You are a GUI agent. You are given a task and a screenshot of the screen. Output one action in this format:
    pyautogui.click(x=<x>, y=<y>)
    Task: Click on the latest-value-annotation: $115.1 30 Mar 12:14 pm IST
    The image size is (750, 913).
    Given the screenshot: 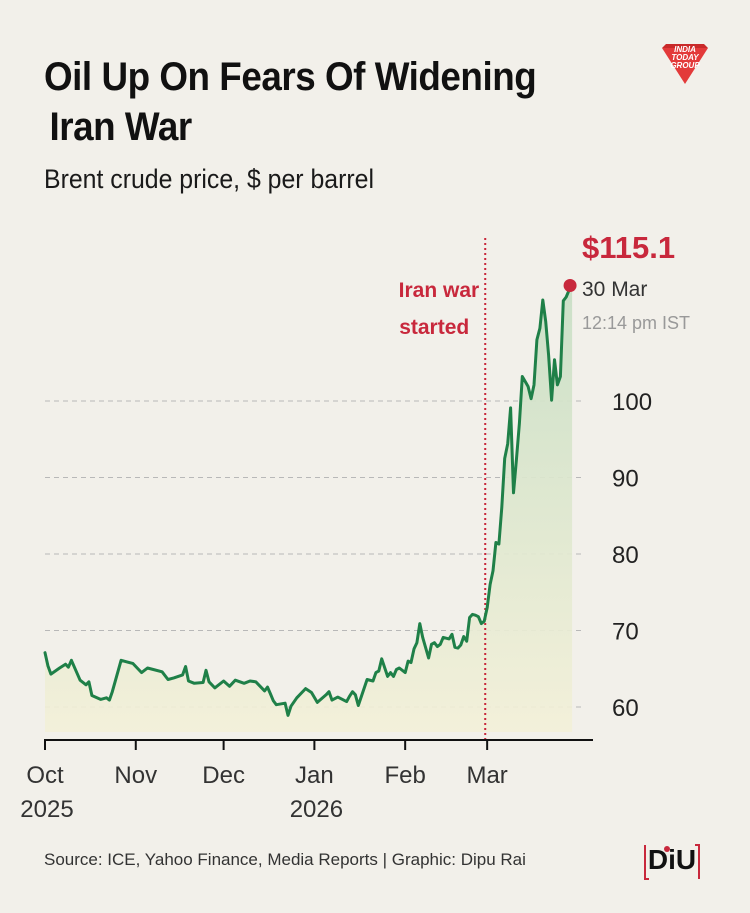 What is the action you would take?
    pyautogui.click(x=626, y=281)
    